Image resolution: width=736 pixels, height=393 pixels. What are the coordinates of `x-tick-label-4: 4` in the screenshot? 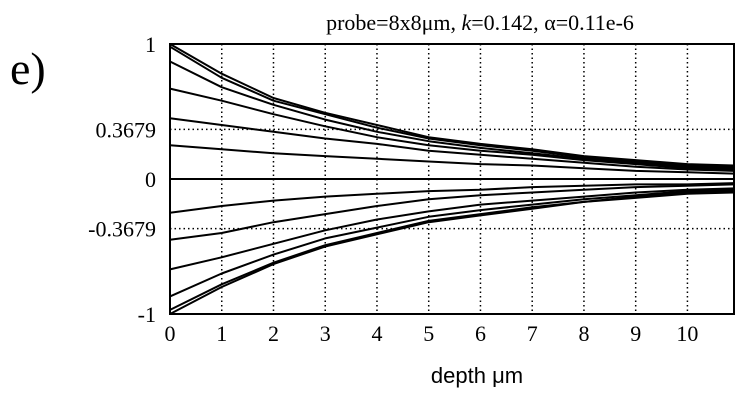 It's located at (376, 333).